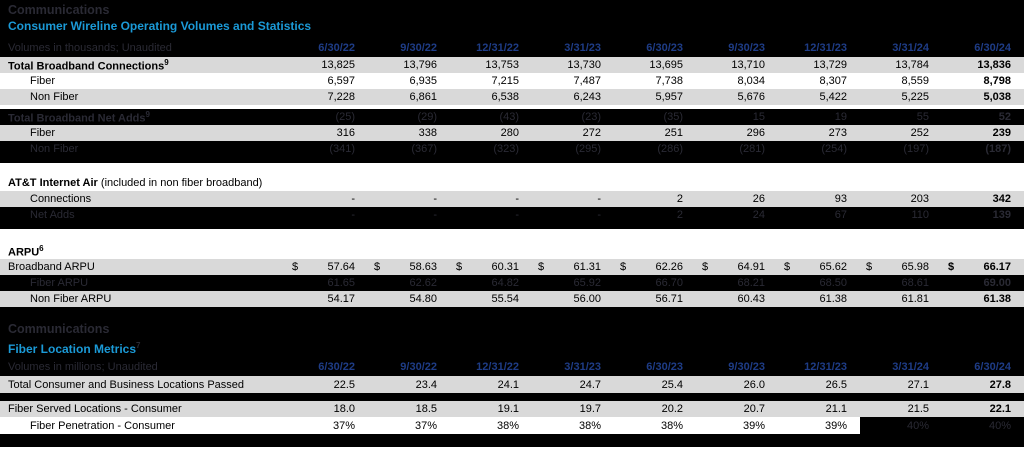 The image size is (1024, 452). I want to click on value-cell: 13,825, so click(338, 65).